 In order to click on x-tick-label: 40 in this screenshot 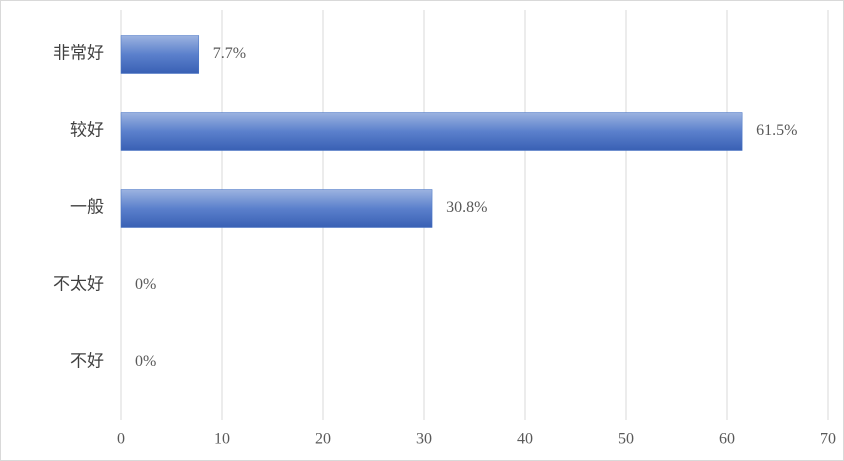, I will do `click(525, 439)`.